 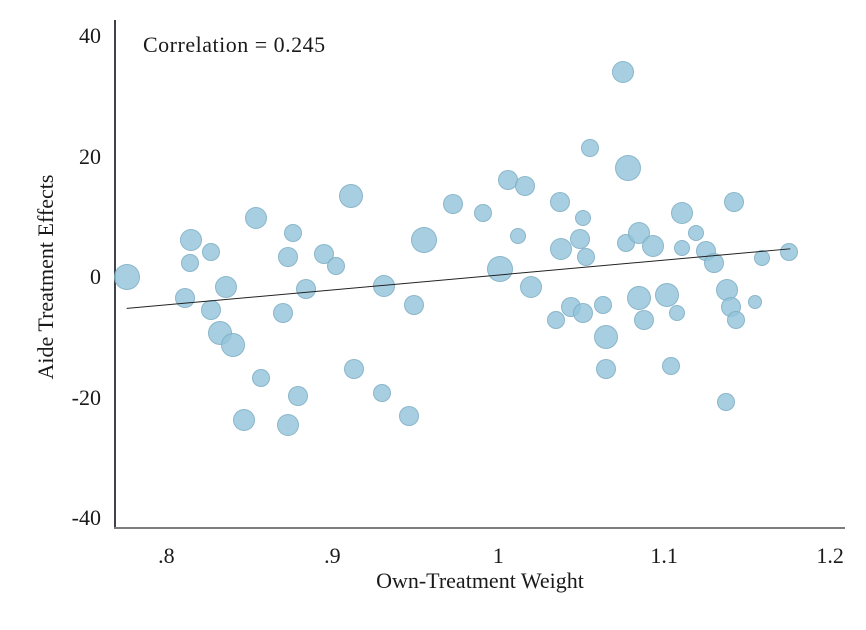 What do you see at coordinates (166, 555) in the screenshot?
I see `x-tick-label: .8` at bounding box center [166, 555].